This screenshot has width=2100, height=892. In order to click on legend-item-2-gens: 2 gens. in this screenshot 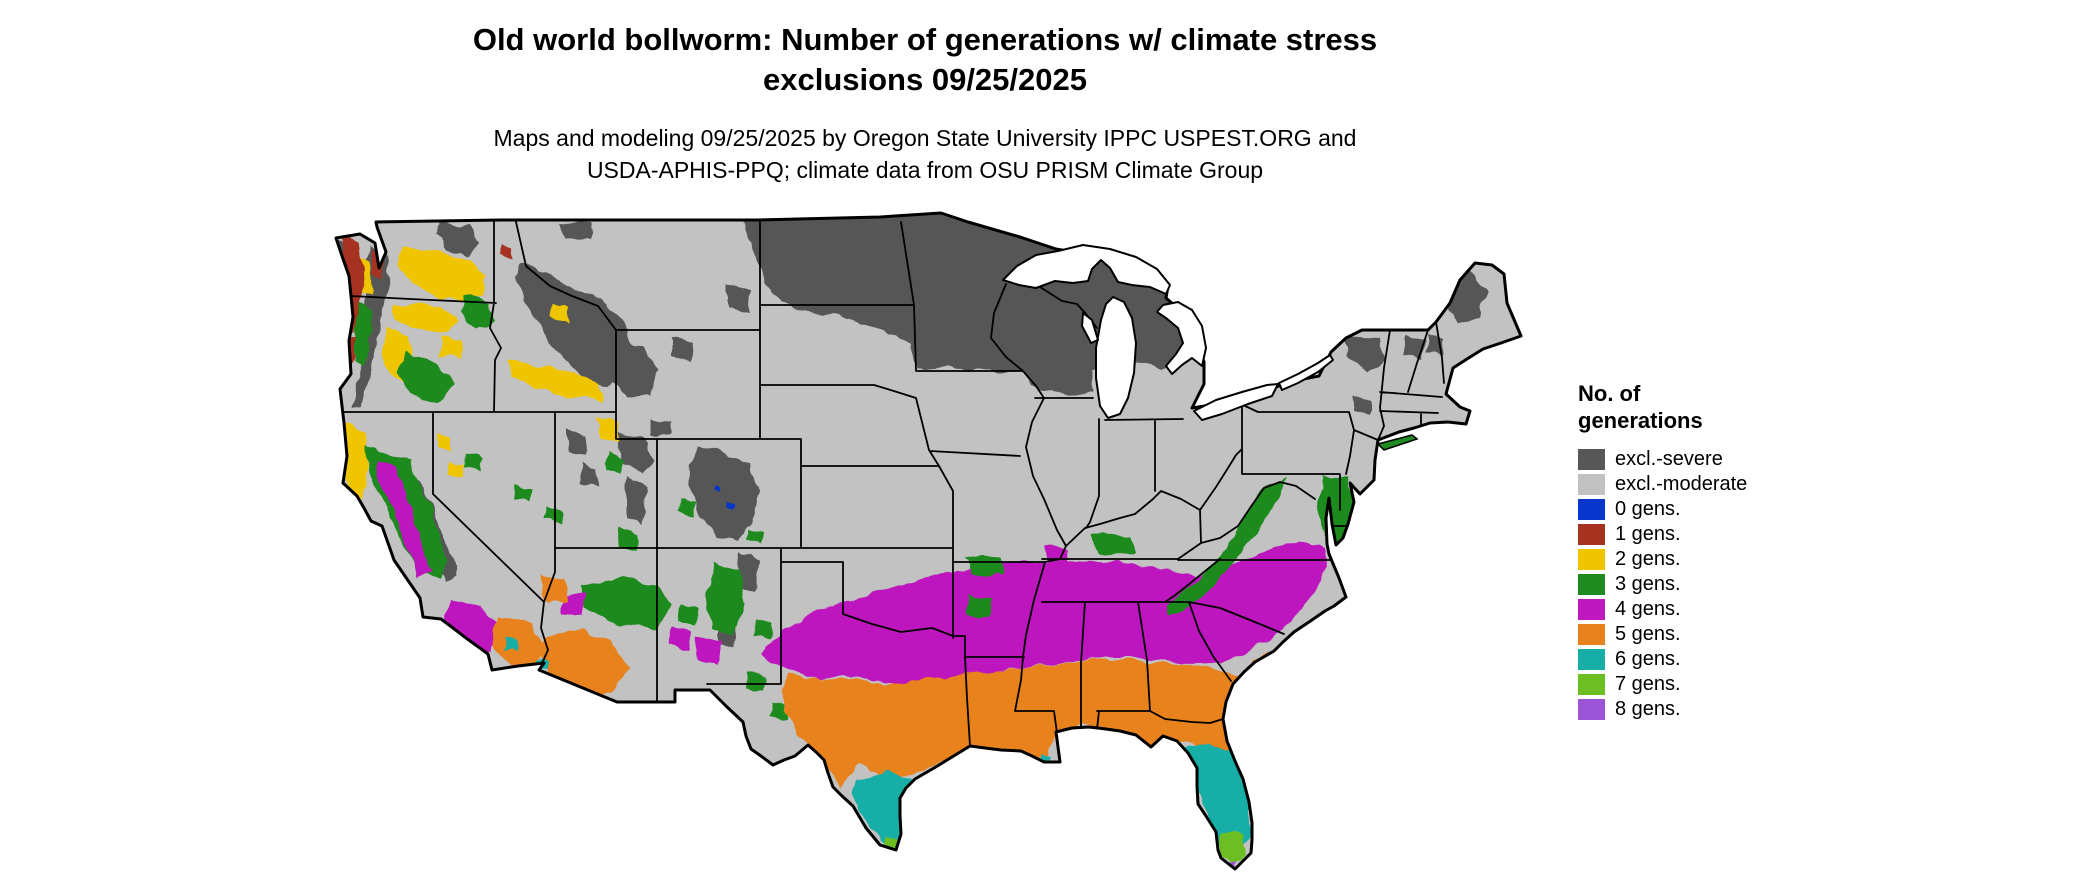, I will do `click(1662, 559)`.